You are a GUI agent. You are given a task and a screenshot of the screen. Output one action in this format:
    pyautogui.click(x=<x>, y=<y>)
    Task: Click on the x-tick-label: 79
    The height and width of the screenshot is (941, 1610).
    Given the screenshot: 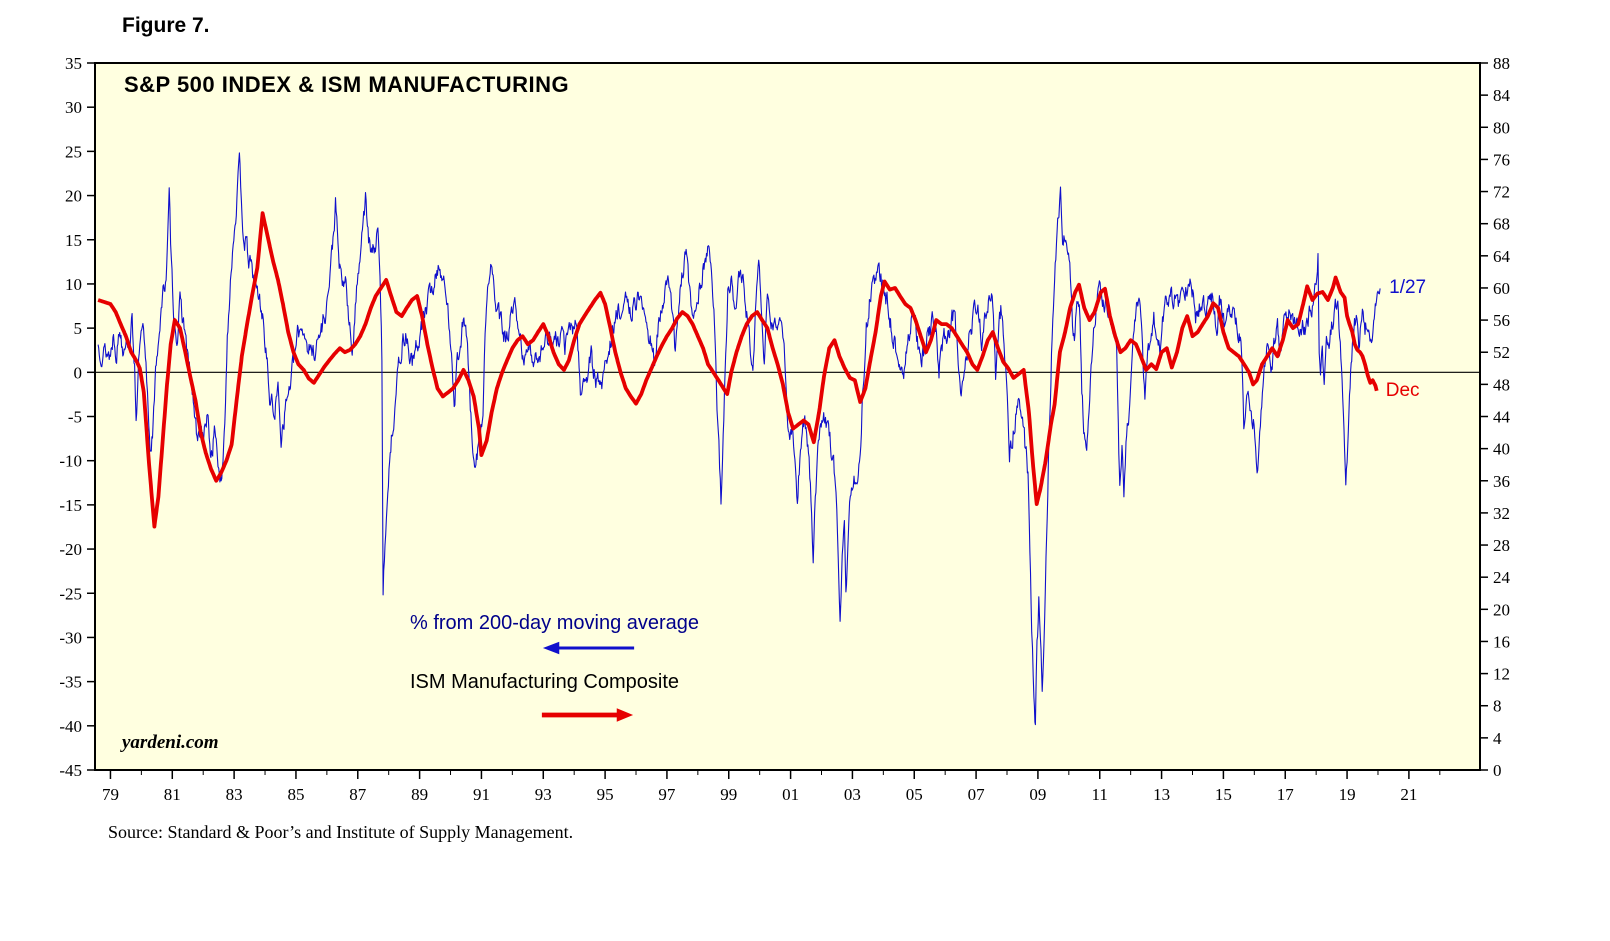 What is the action you would take?
    pyautogui.click(x=110, y=794)
    